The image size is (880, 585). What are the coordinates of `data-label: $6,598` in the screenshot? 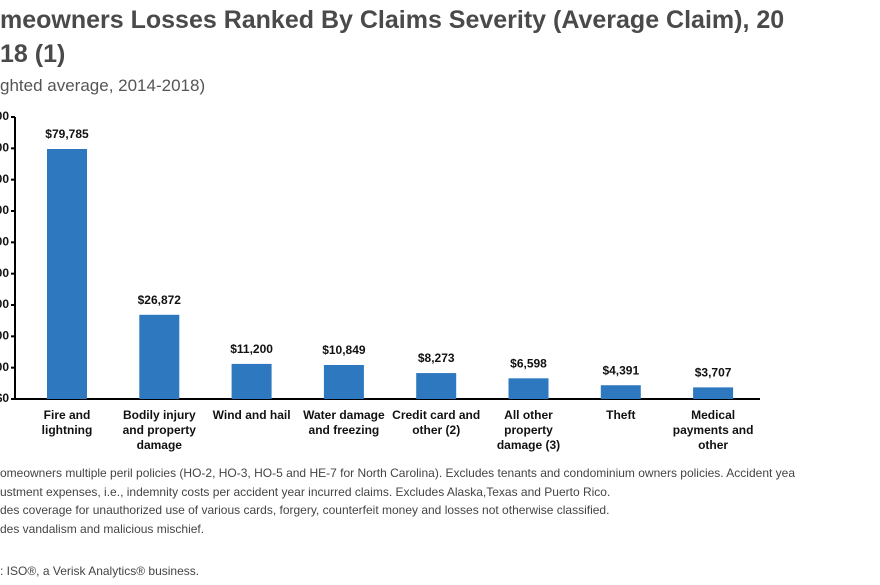 It's located at (528, 363).